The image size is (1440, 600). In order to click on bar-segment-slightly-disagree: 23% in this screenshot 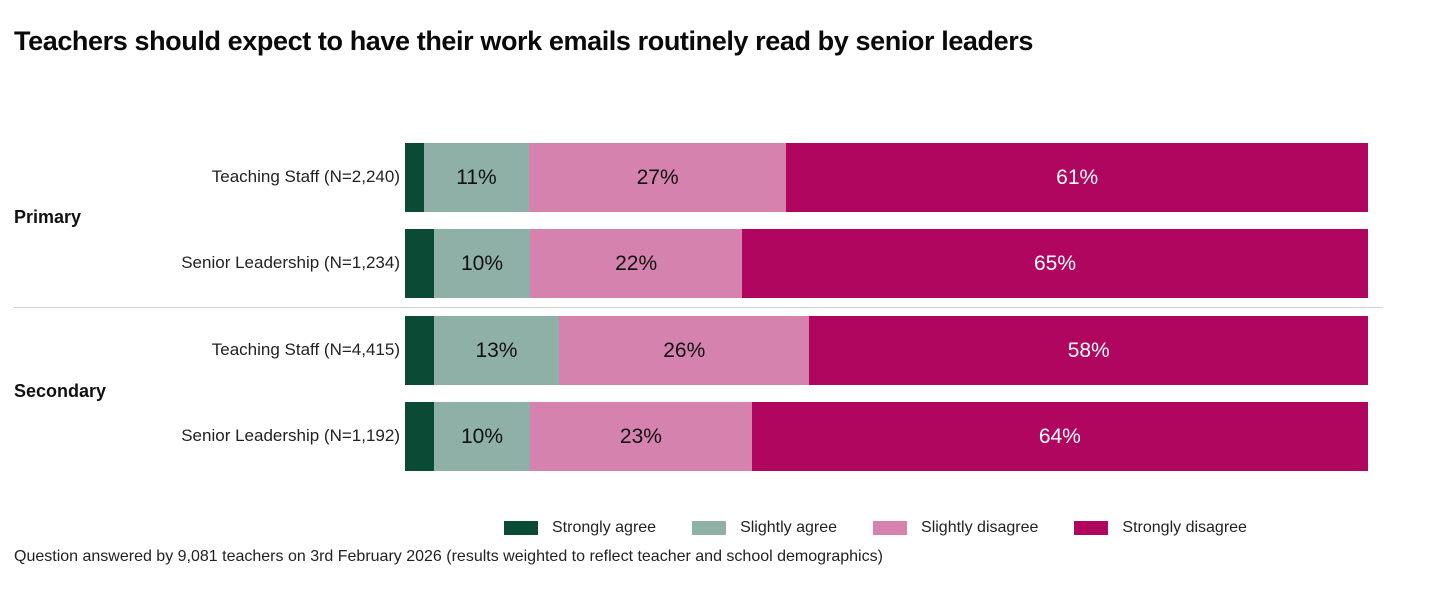, I will do `click(641, 436)`.